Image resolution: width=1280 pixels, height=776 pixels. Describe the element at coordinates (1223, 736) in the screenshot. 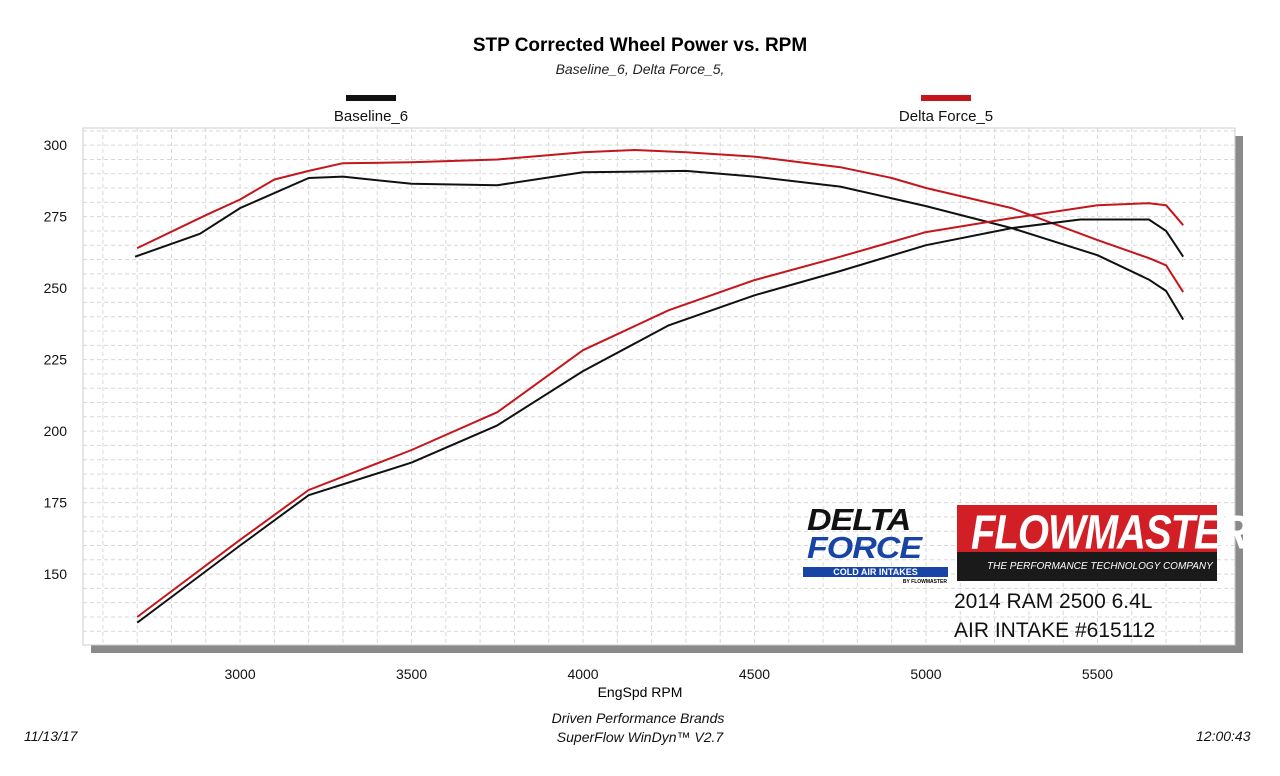

I see `footer-time: 12:00:43` at that location.